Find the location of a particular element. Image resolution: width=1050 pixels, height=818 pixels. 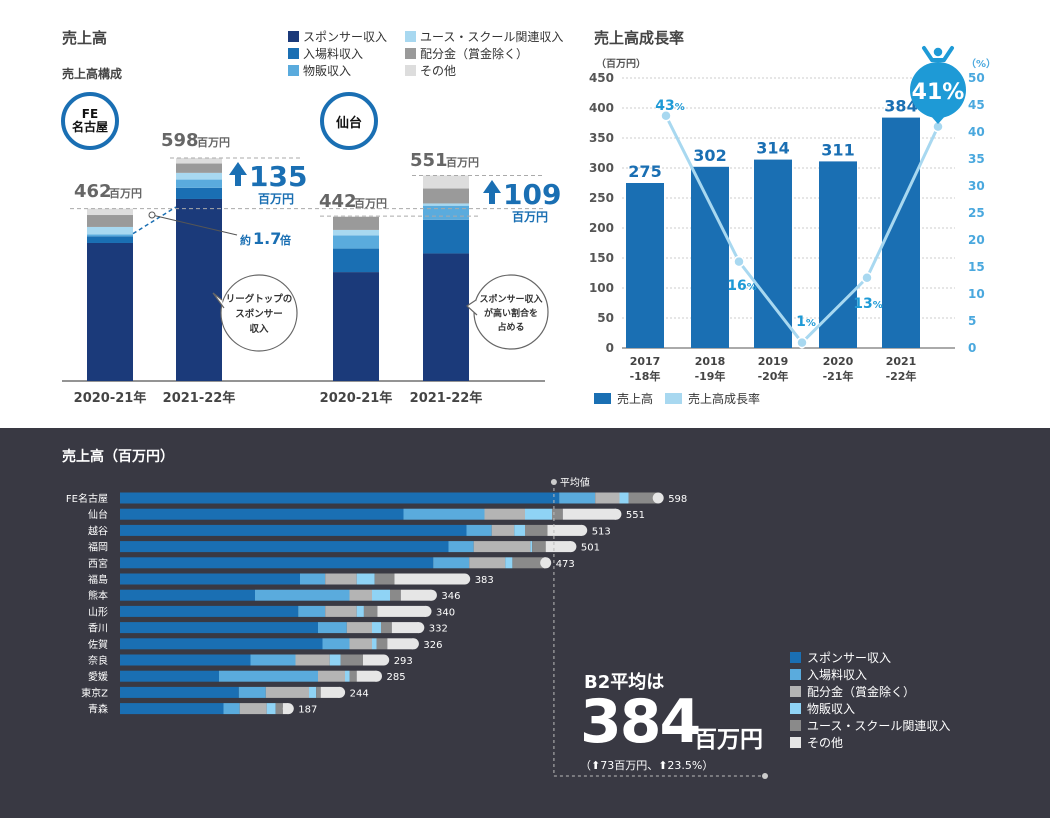

team-label: 熊本 is located at coordinates (98, 595).